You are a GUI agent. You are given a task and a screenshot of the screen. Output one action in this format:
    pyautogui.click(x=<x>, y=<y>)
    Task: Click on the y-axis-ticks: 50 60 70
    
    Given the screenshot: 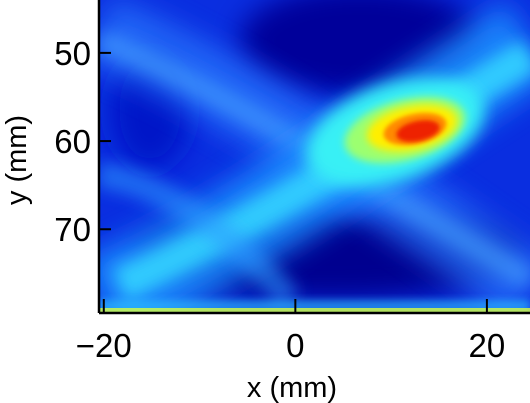 What is the action you would take?
    pyautogui.click(x=82, y=141)
    